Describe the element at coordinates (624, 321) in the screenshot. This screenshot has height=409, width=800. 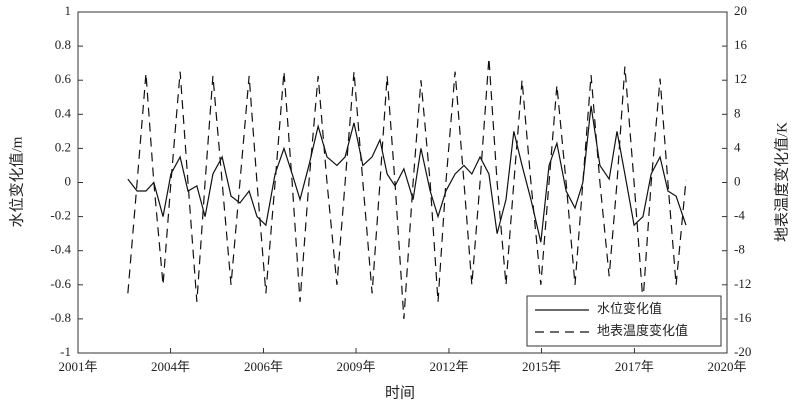
I see `legend-box` at that location.